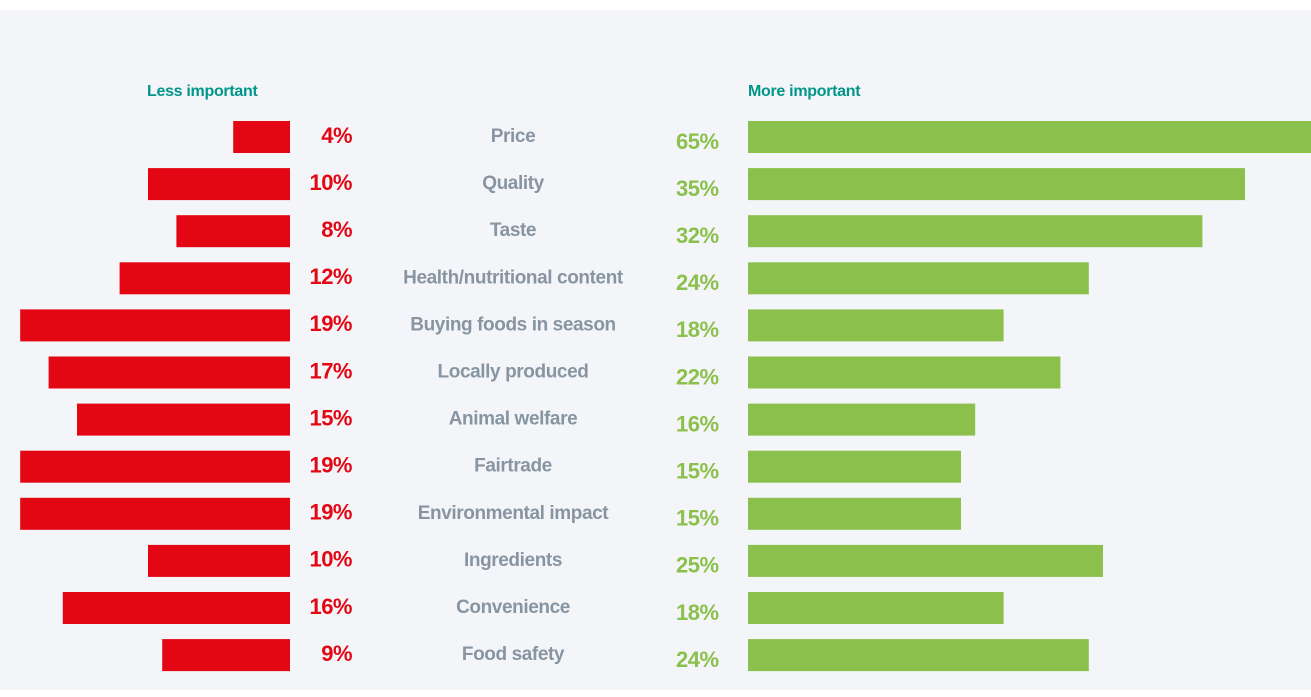 This screenshot has width=1311, height=697. I want to click on value-label-less: 8%, so click(336, 229).